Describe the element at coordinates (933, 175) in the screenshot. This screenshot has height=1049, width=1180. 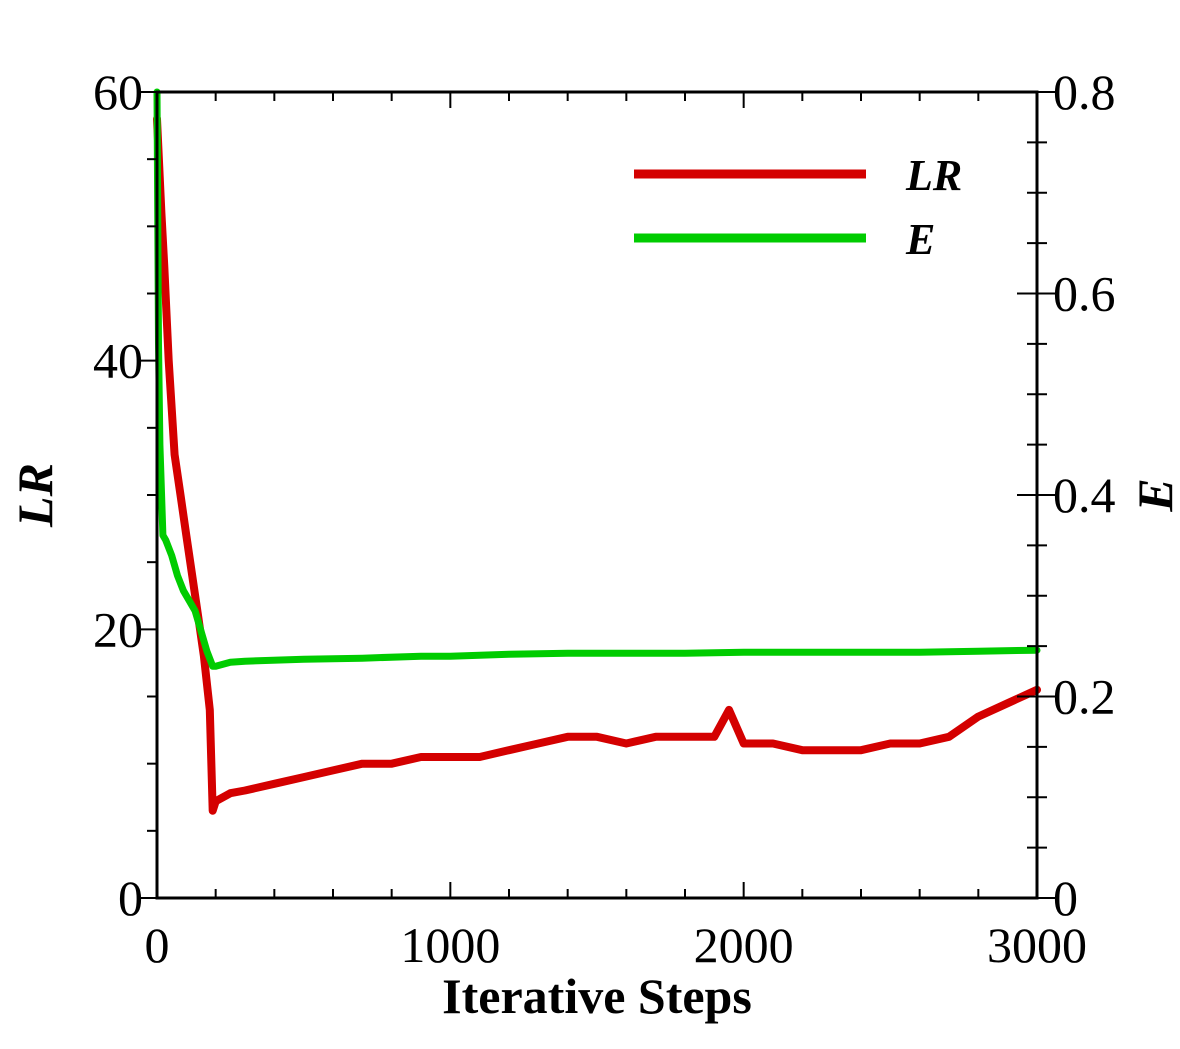
I see `legend-label-lr: LR` at that location.